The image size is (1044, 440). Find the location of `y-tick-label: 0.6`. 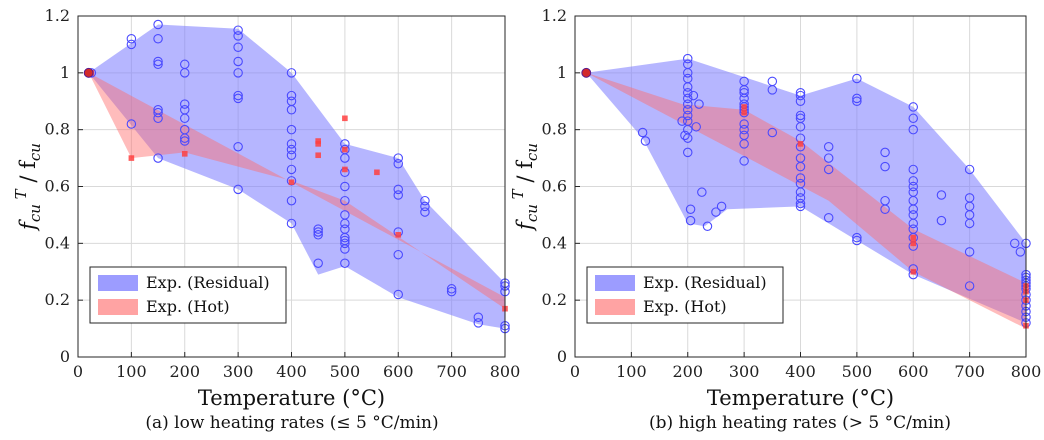

y-tick-label: 0.6 is located at coordinates (57, 186).